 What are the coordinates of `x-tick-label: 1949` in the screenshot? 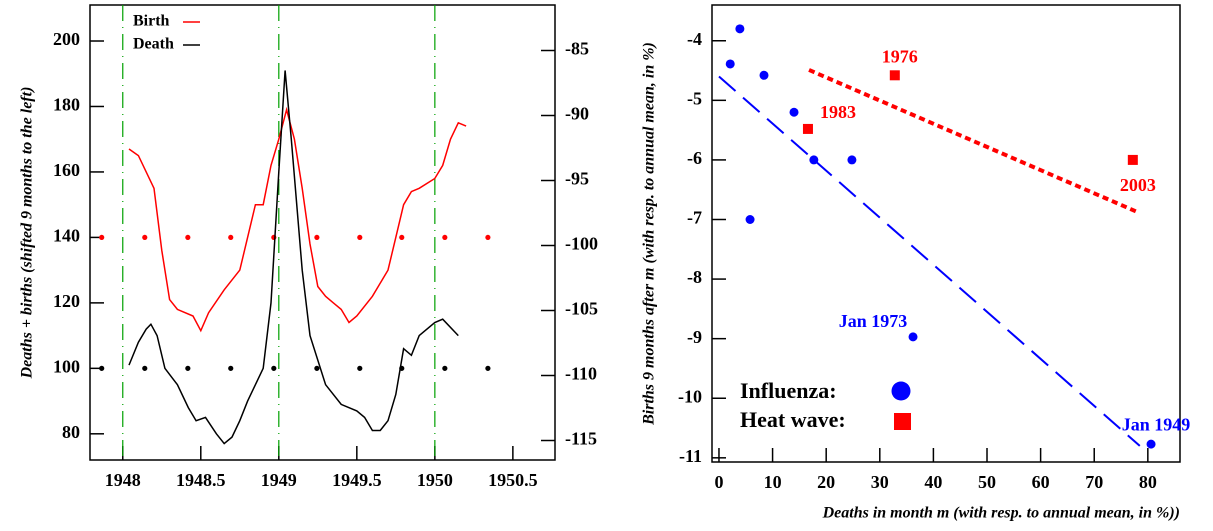 It's located at (279, 480).